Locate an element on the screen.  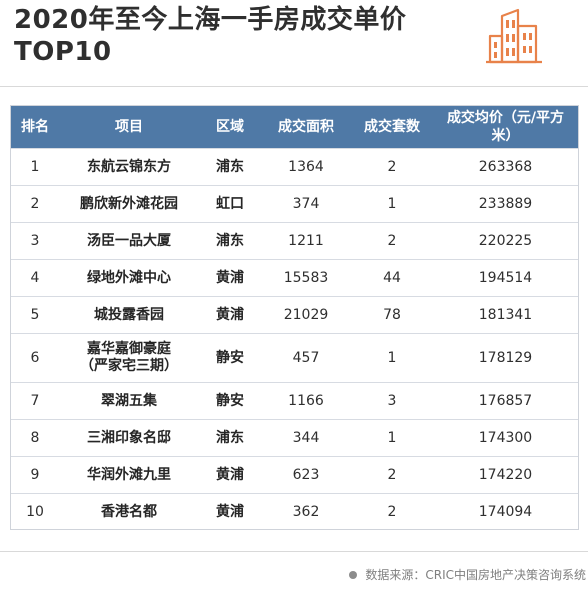
cell-area: 344 is located at coordinates (306, 438).